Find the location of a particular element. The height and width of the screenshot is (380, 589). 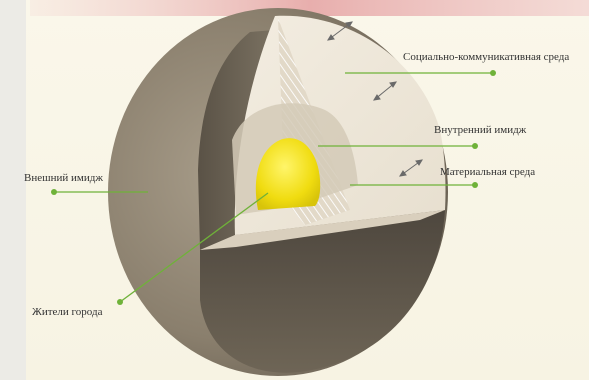

leader-residents is located at coordinates (194, 247).